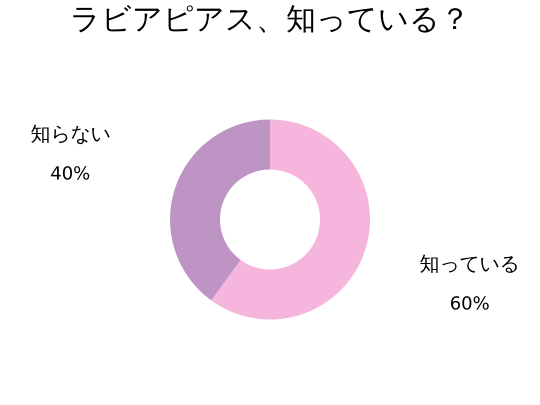  Describe the element at coordinates (270, 19) in the screenshot. I see `chart-title: ラビアピアス、知っている？` at that location.